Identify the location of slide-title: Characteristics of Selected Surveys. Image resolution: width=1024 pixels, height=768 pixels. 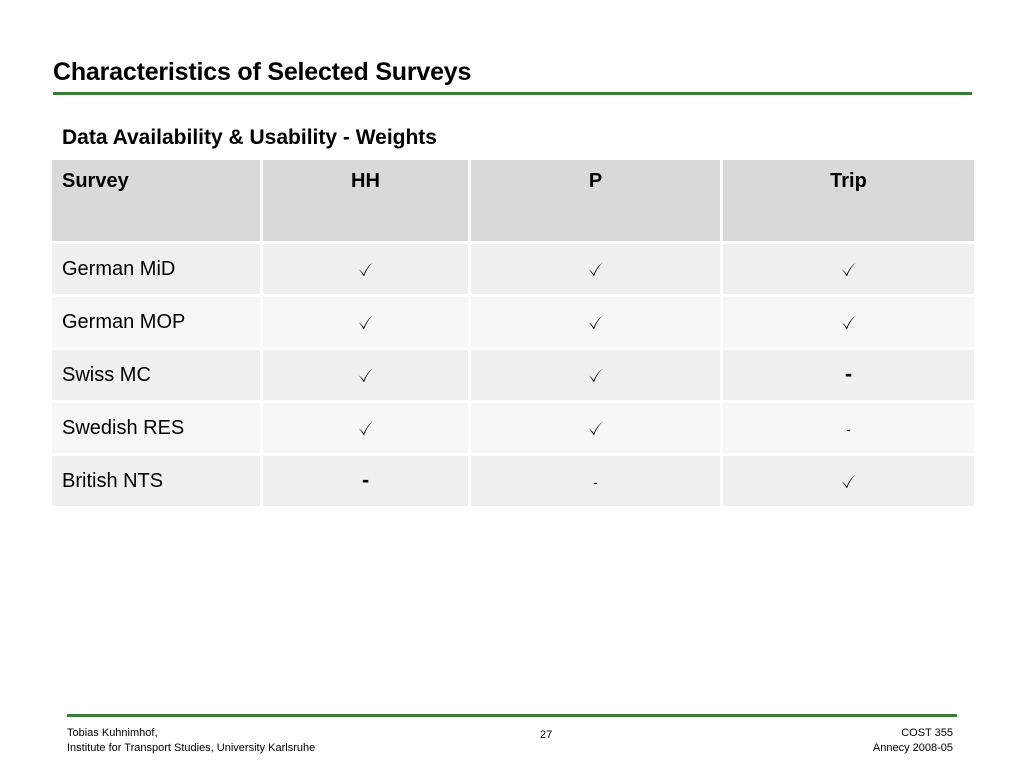
(262, 72).